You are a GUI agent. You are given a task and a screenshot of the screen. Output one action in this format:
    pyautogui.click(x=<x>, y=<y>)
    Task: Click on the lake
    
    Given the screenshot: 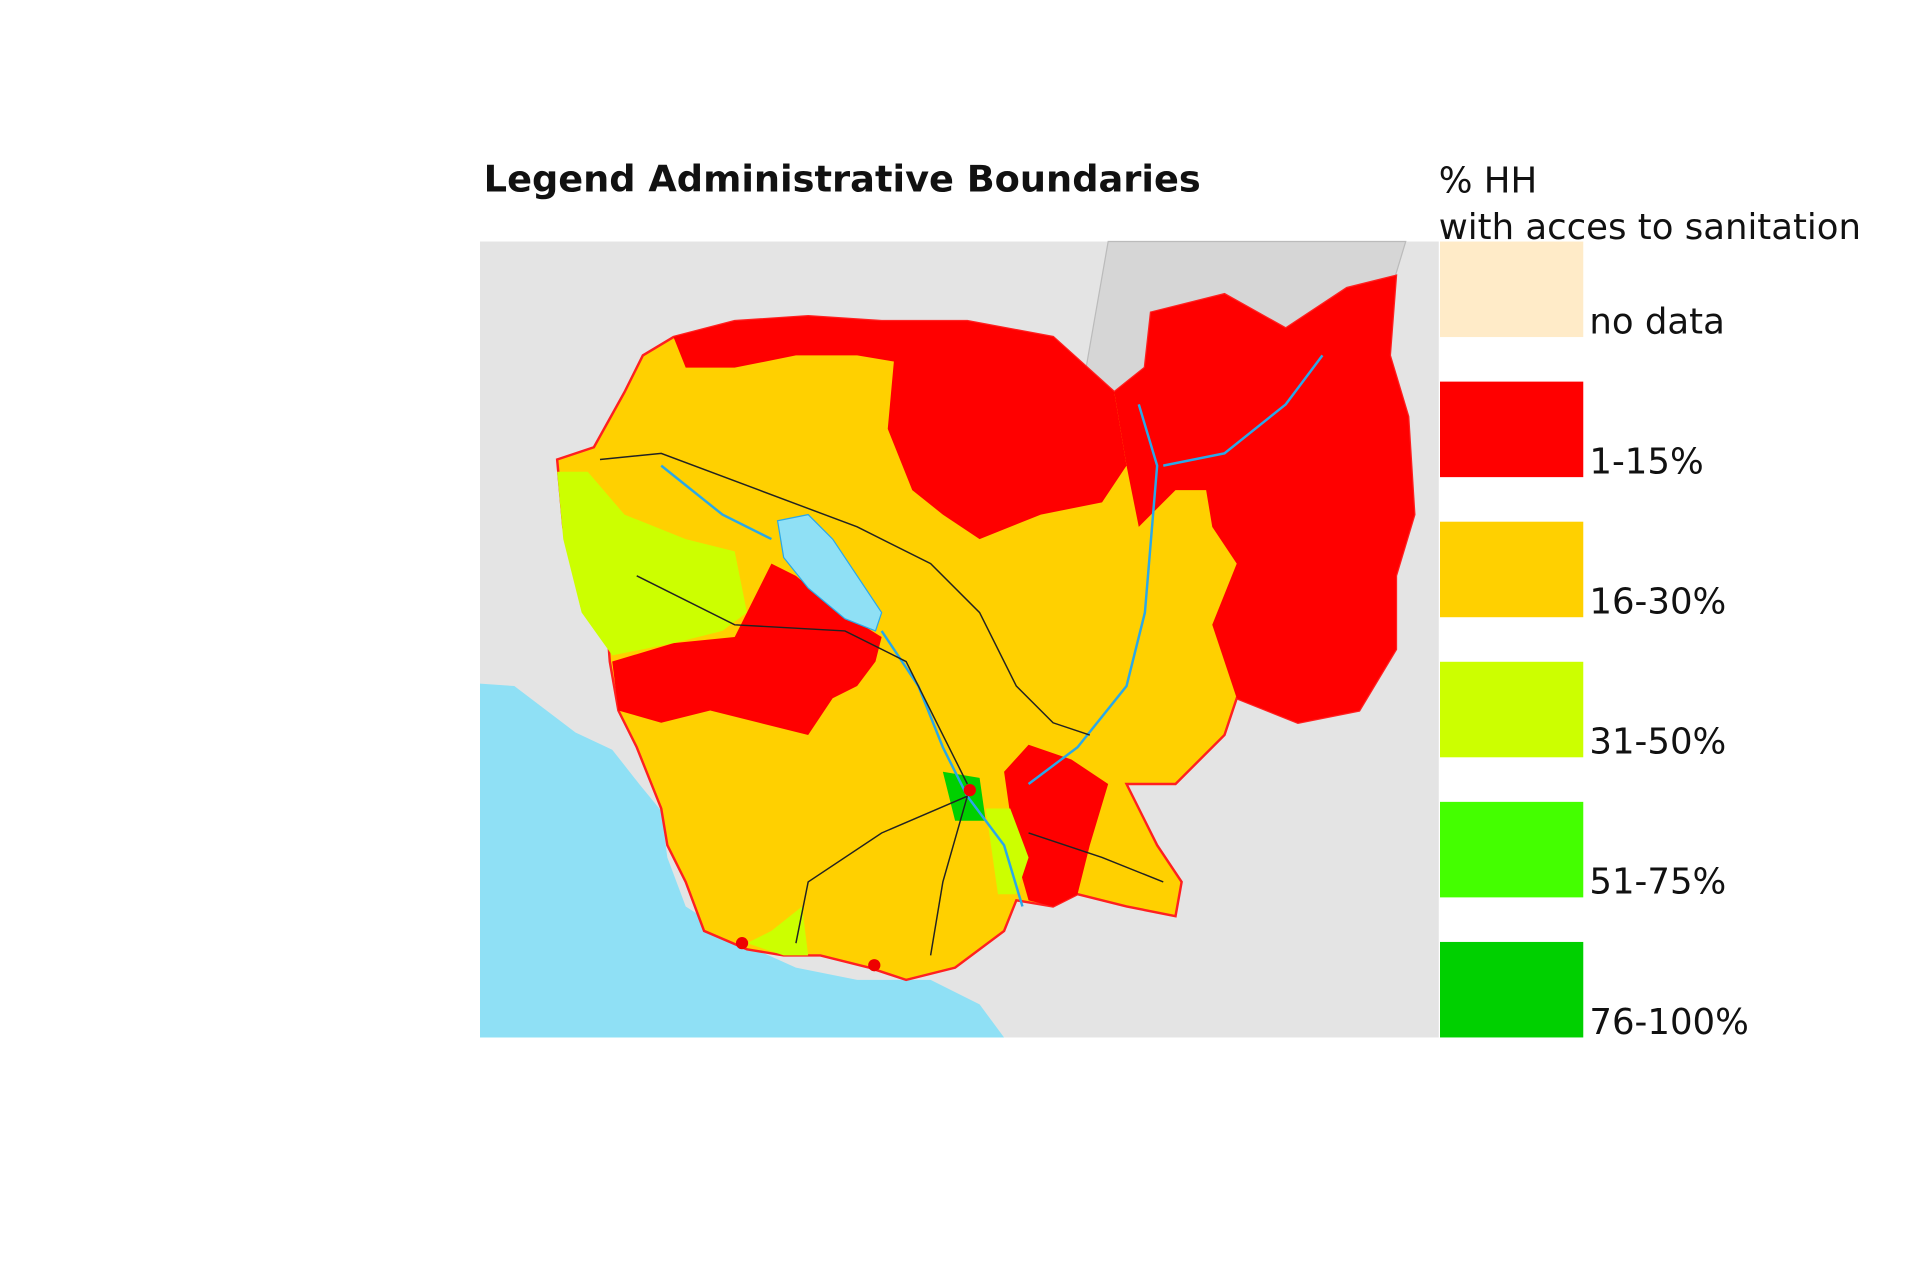 What is the action you would take?
    pyautogui.click(x=829, y=572)
    